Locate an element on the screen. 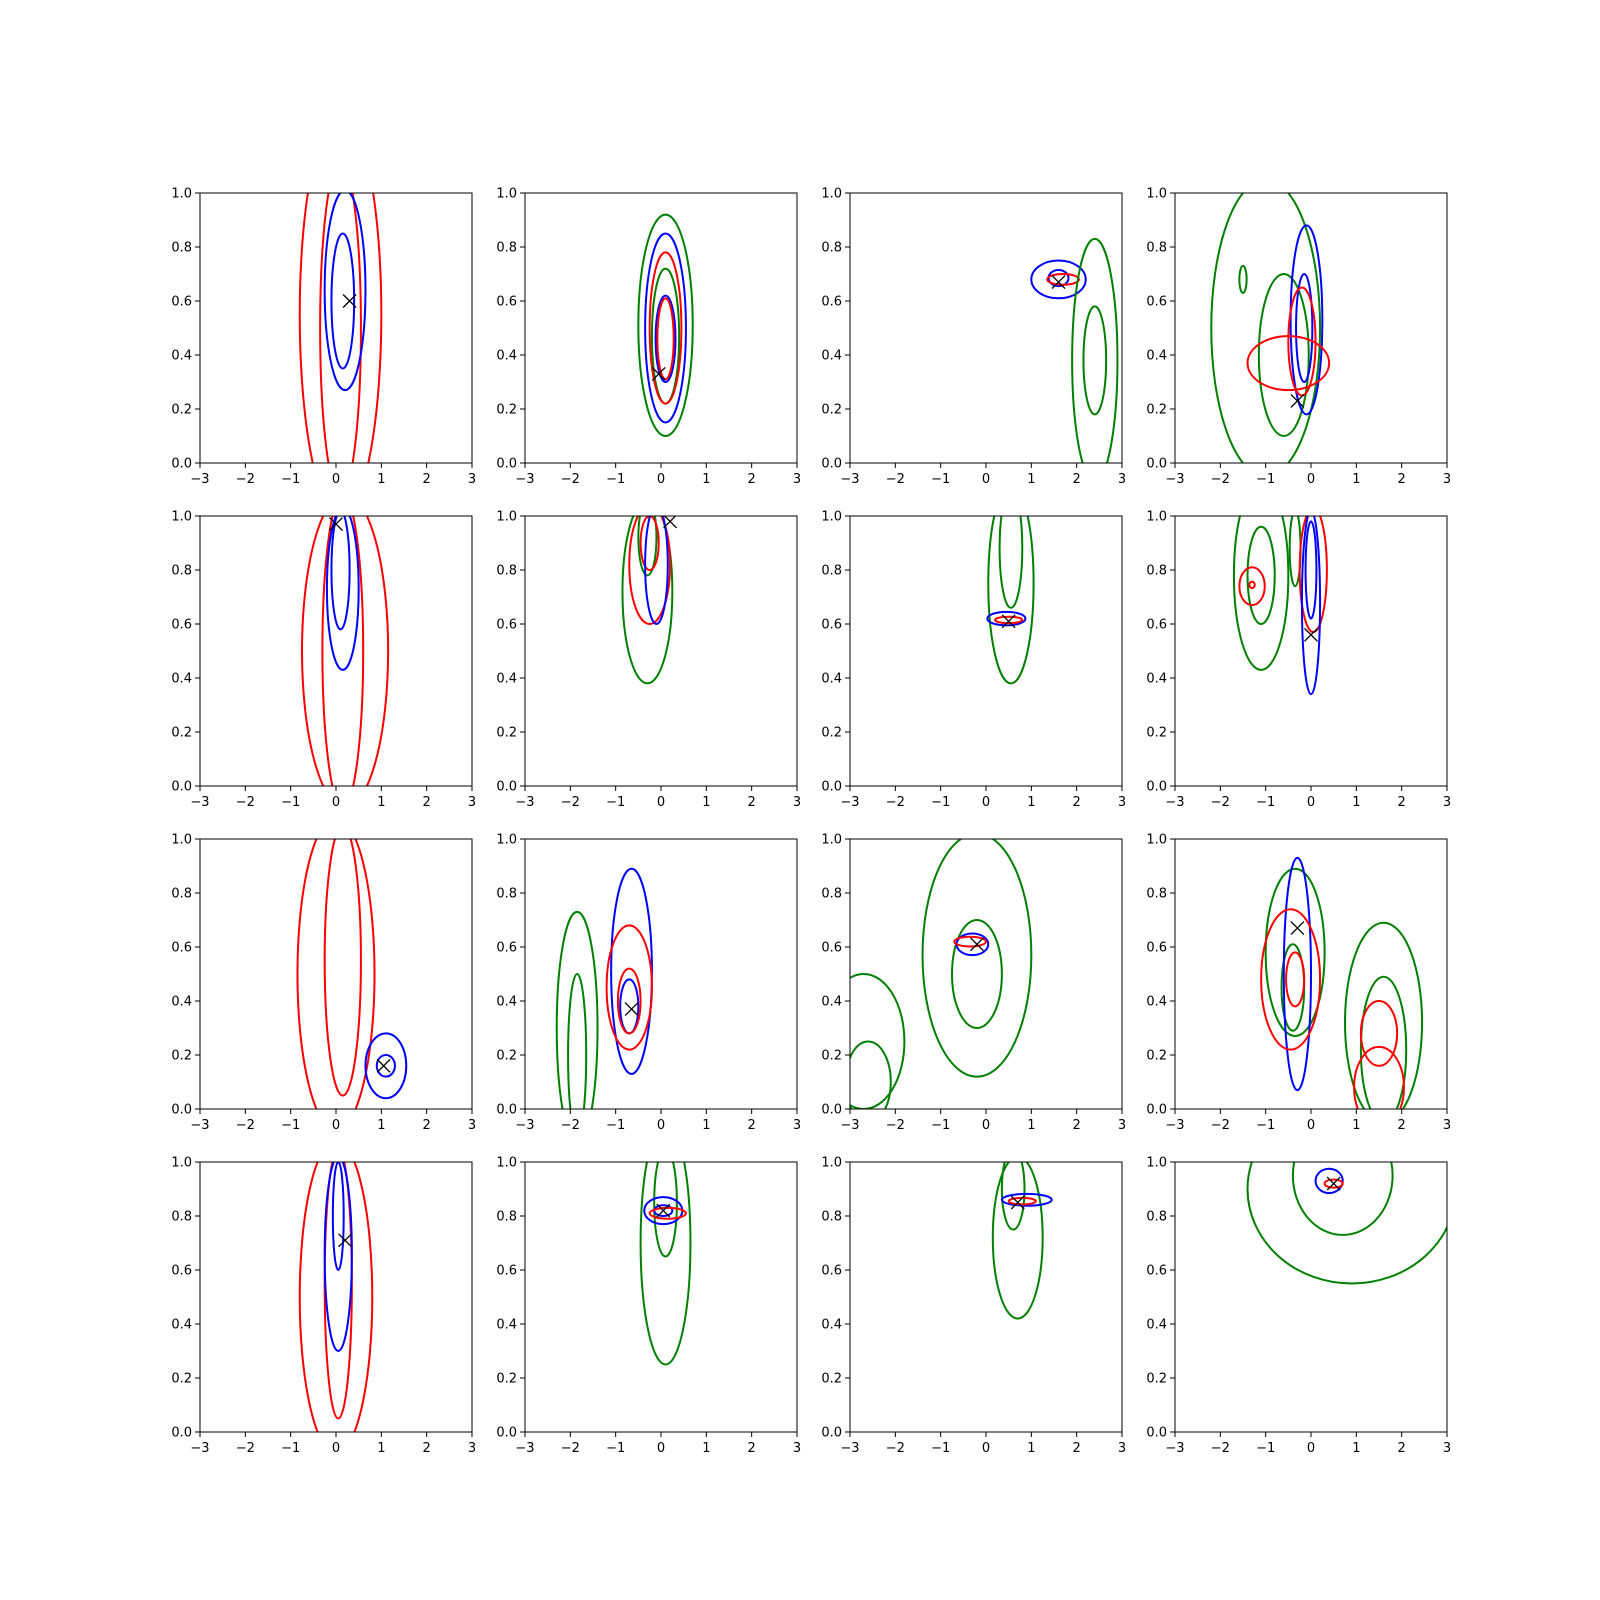 The height and width of the screenshot is (1600, 1600). subplot-6: −3 −2 −1 0 1 2 3 0.0 0.2 0.4 0.6 0.8 1.0 is located at coordinates (648, 660).